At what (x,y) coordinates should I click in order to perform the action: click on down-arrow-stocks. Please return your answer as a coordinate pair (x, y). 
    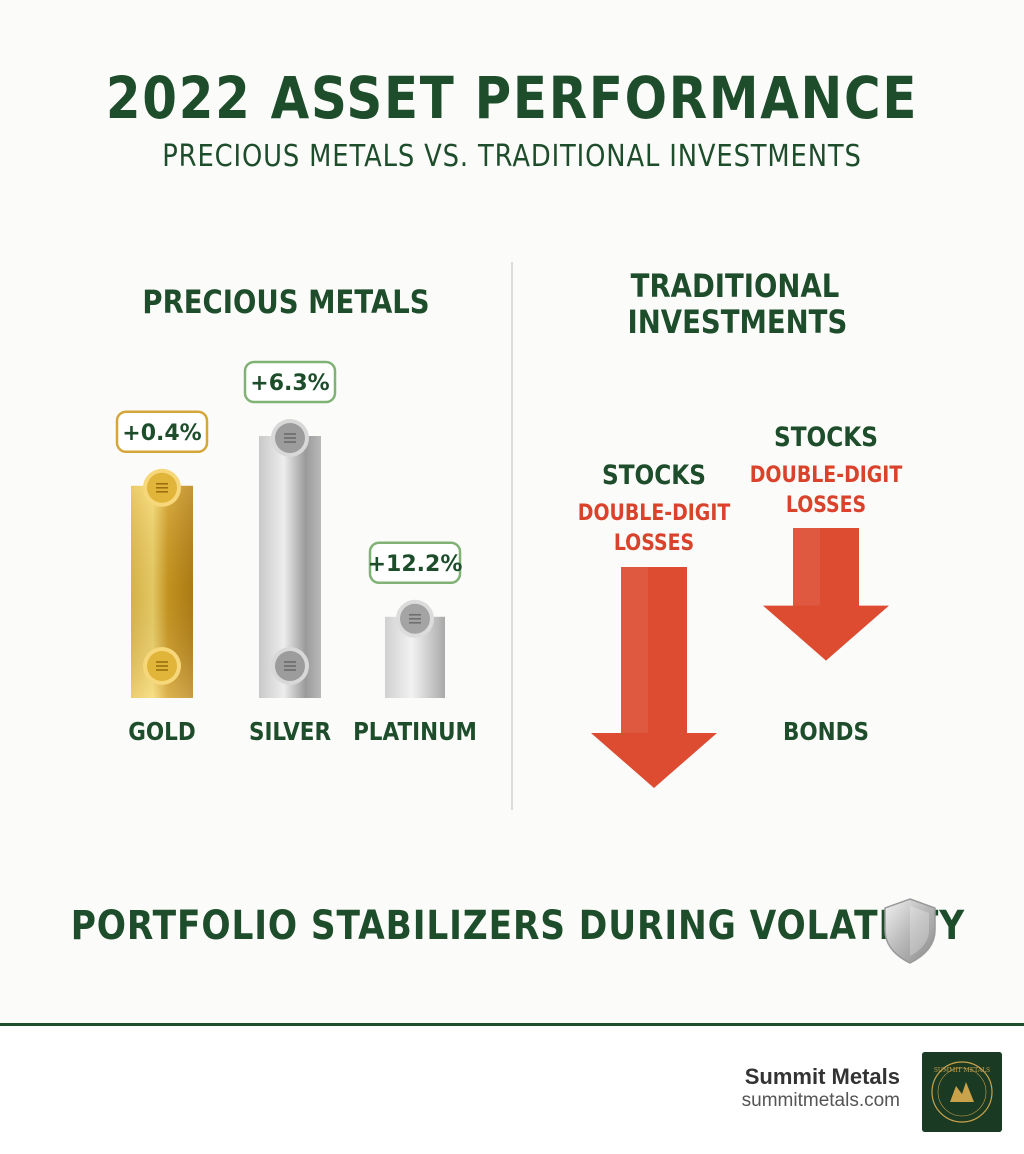
    Looking at the image, I should click on (654, 677).